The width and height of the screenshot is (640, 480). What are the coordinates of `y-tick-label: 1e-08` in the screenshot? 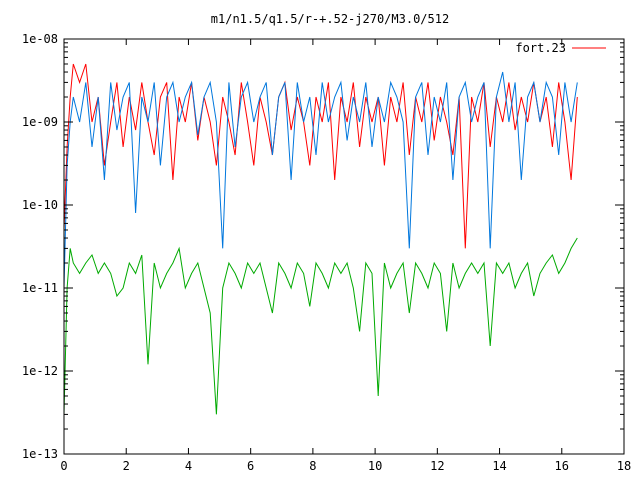 It's located at (40, 39).